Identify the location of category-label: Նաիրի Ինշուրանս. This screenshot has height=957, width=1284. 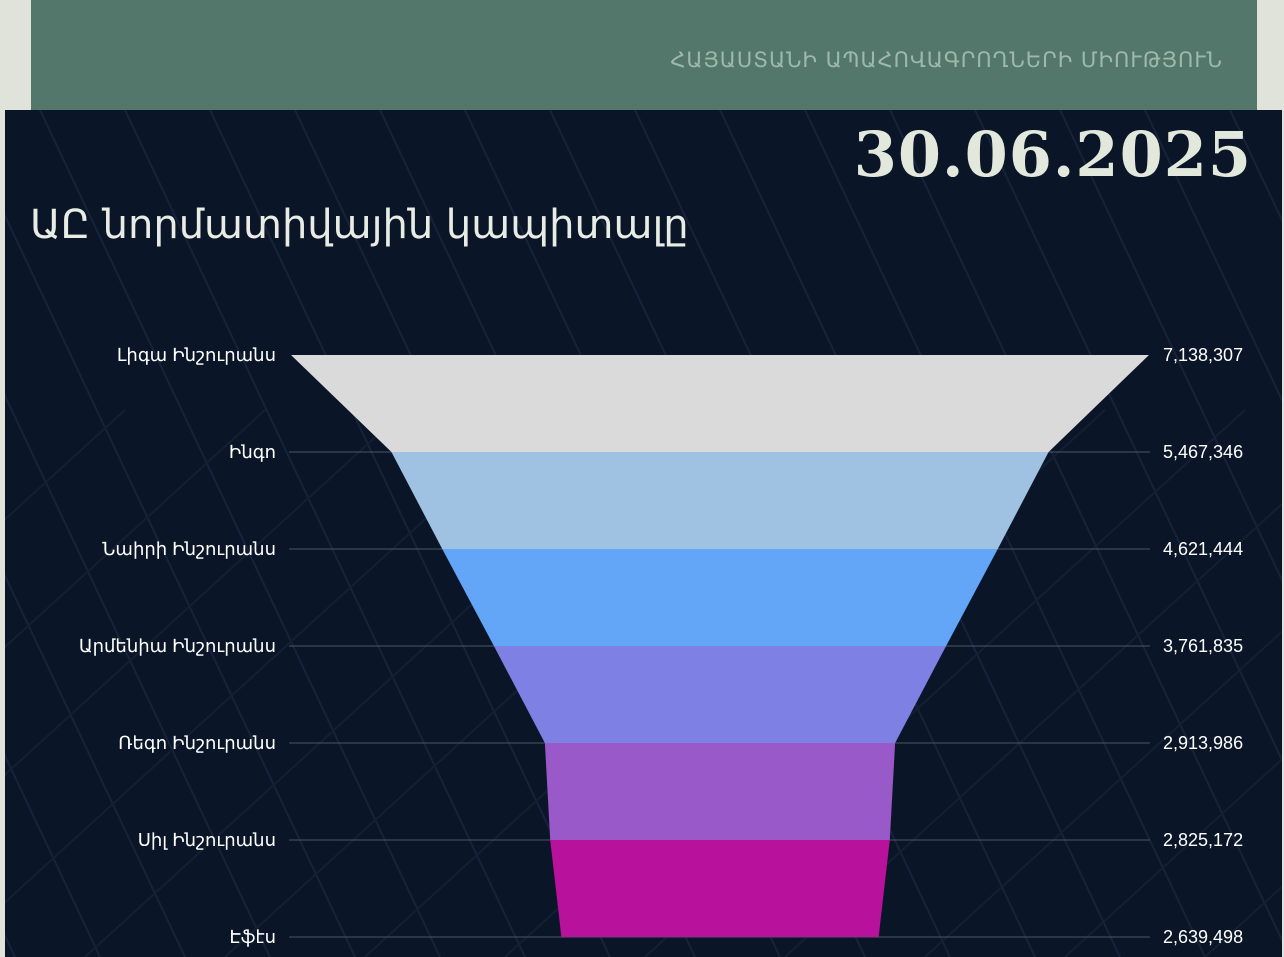
(189, 549).